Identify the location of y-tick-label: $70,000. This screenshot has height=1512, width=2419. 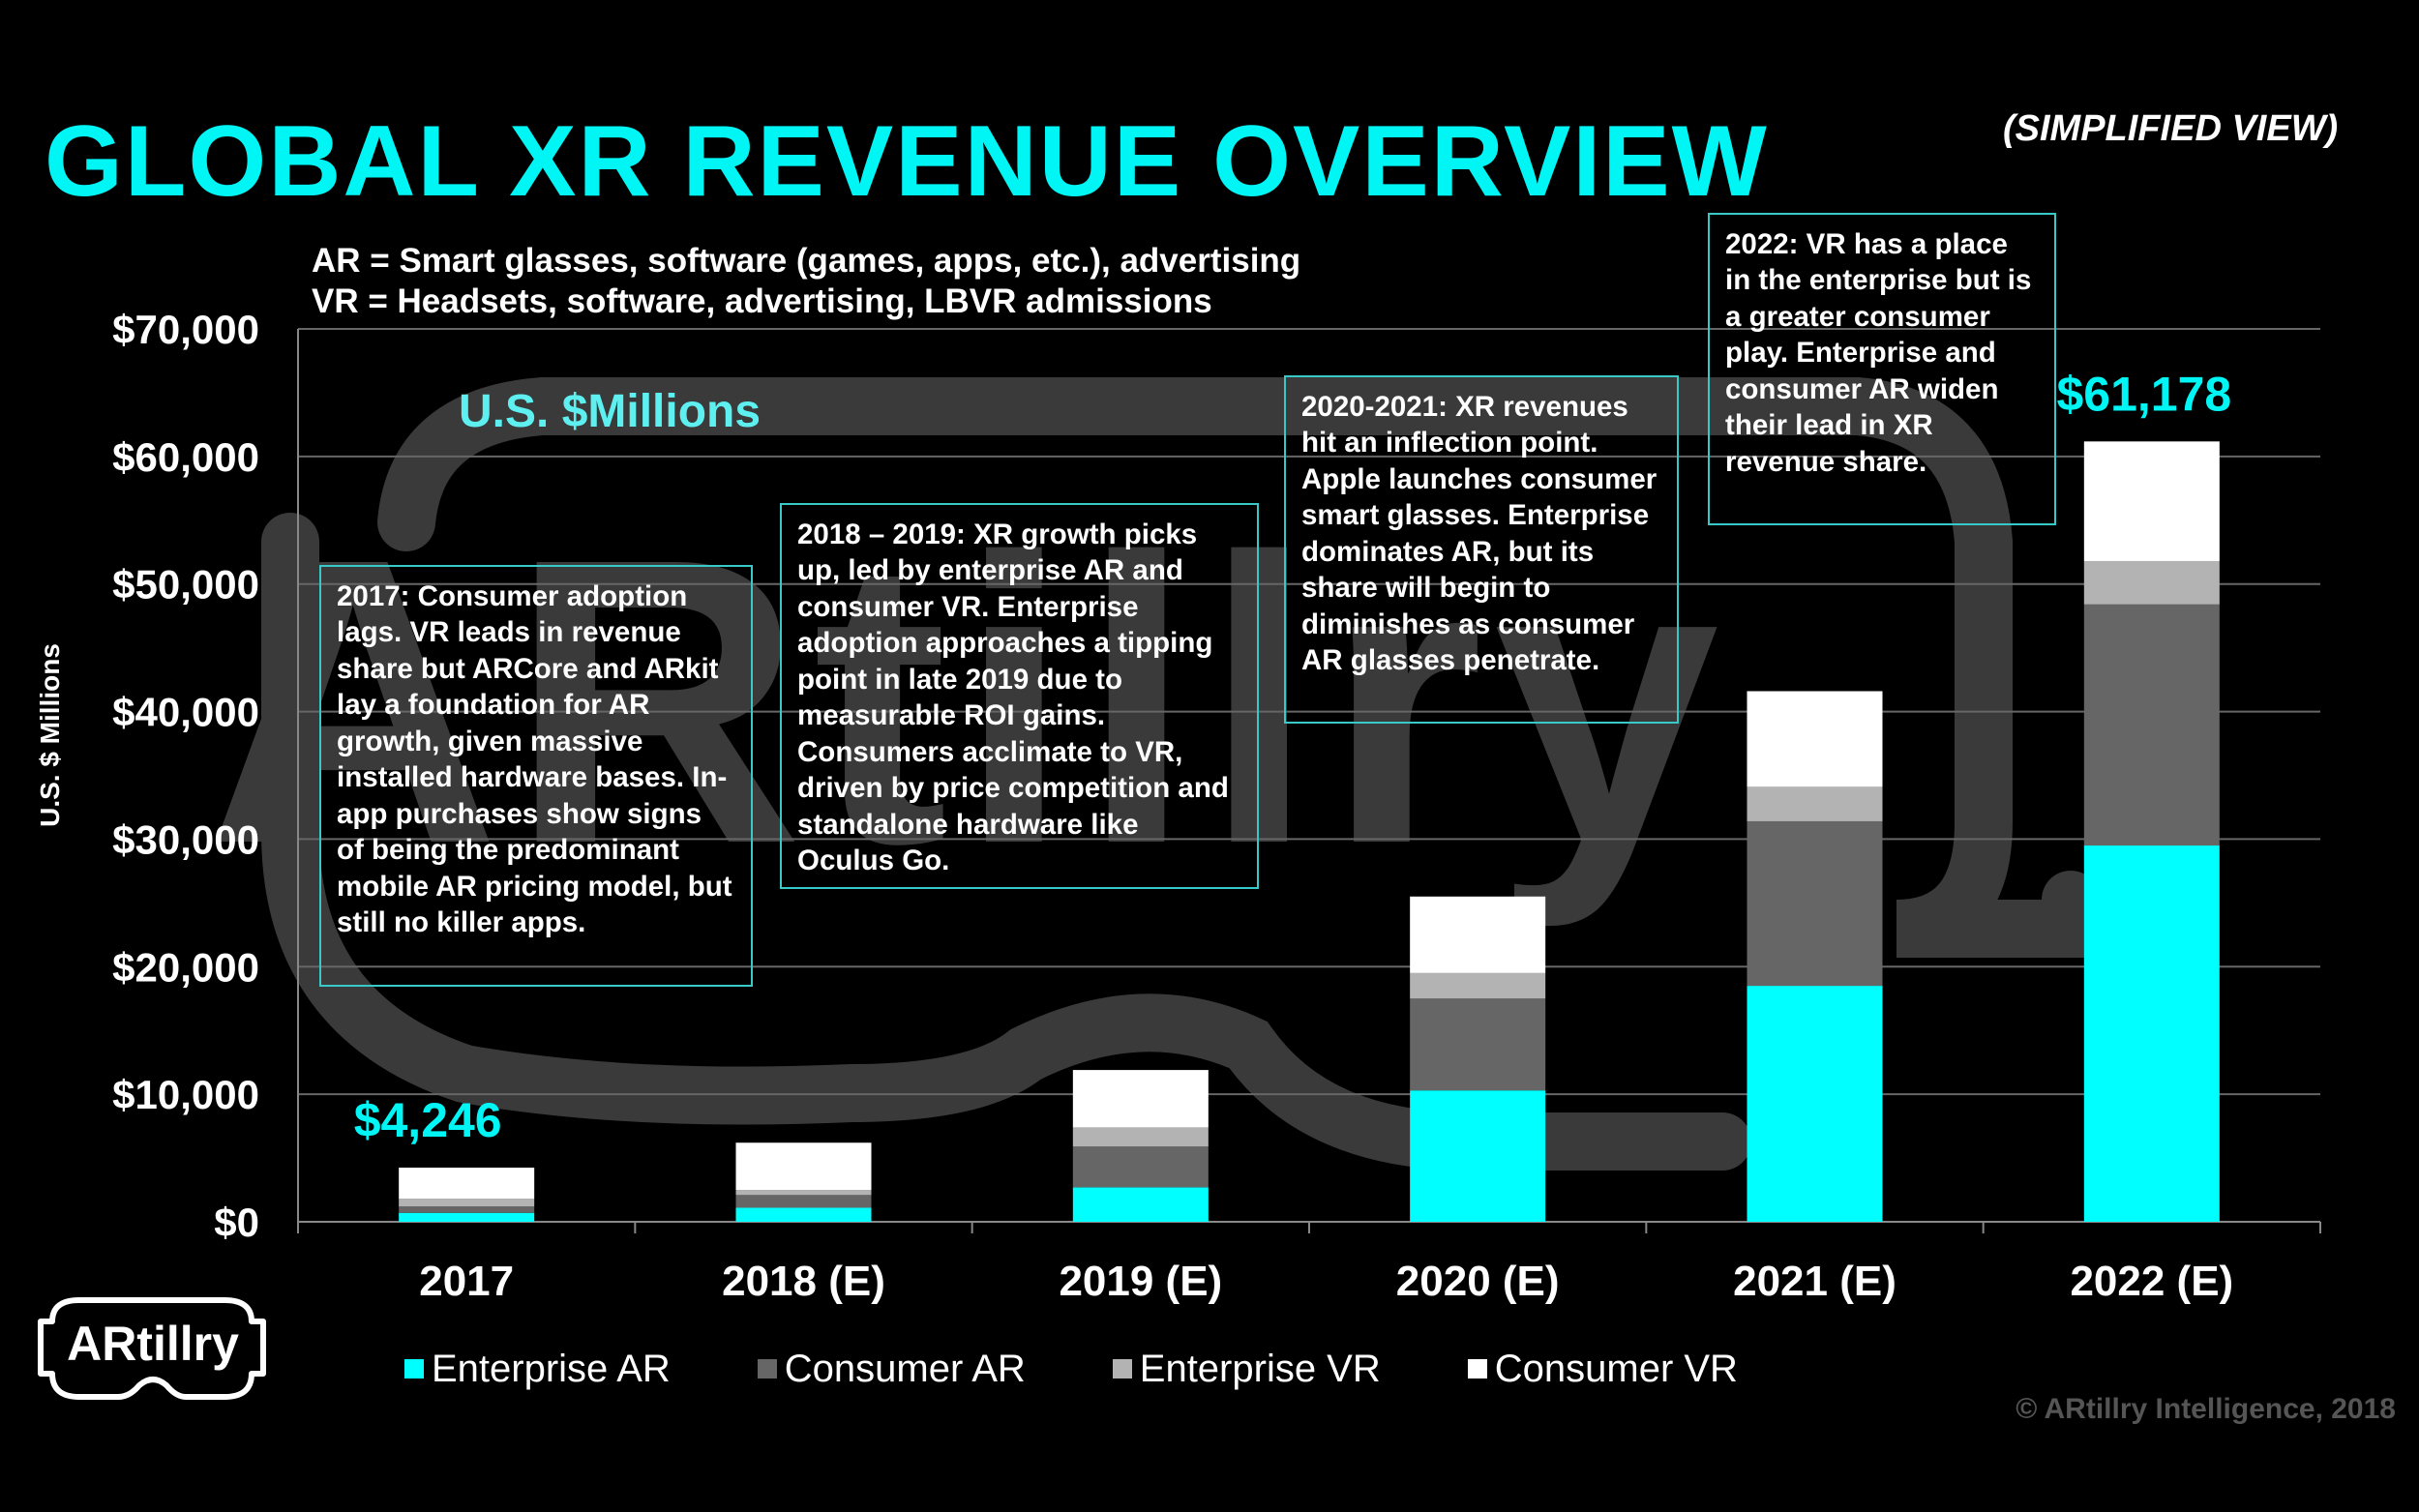
(185, 330).